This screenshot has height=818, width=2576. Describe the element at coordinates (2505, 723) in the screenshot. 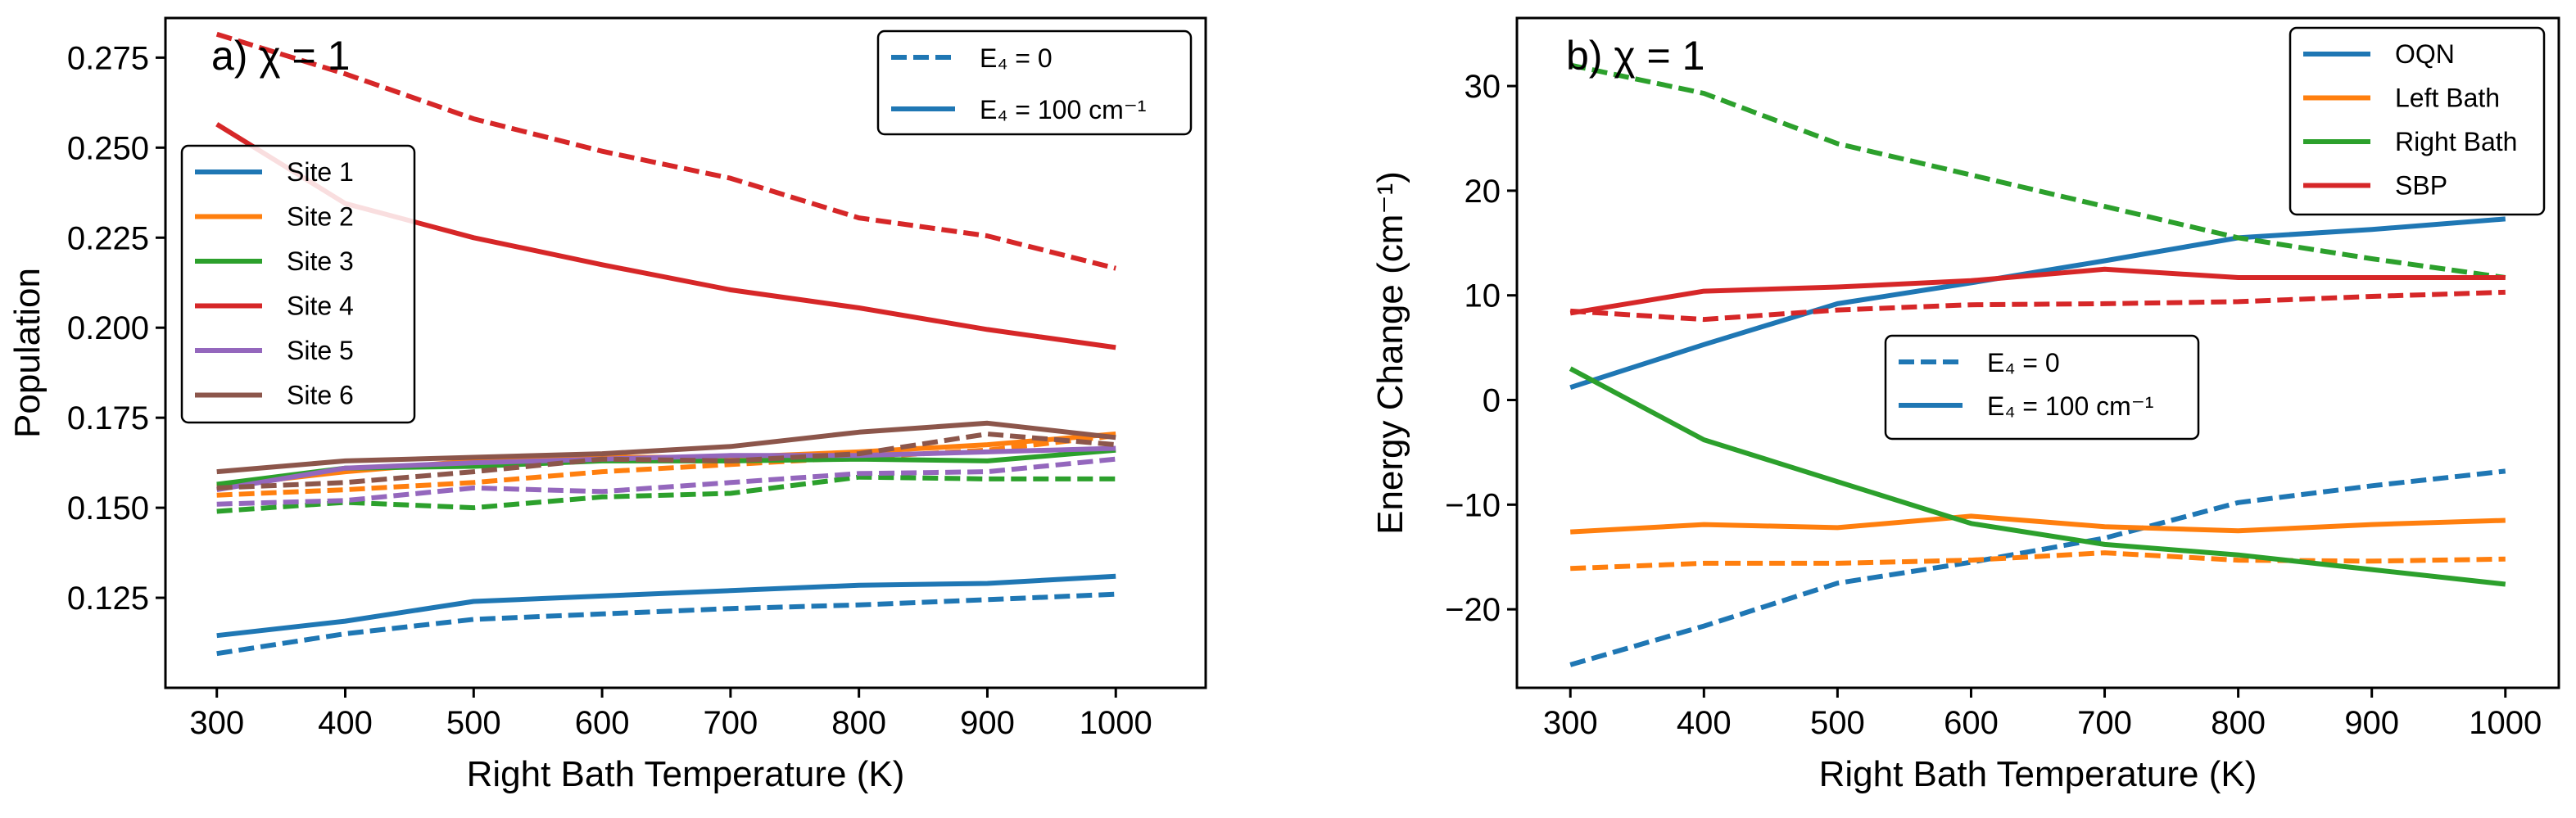

I see `panel-b-x-tick-label: 1000` at that location.